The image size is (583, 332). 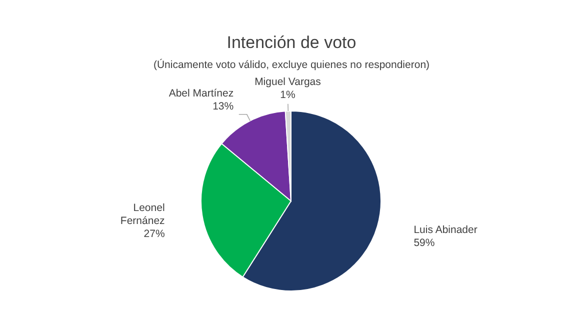 I want to click on slice-label: Miguel Vargas, so click(x=287, y=82).